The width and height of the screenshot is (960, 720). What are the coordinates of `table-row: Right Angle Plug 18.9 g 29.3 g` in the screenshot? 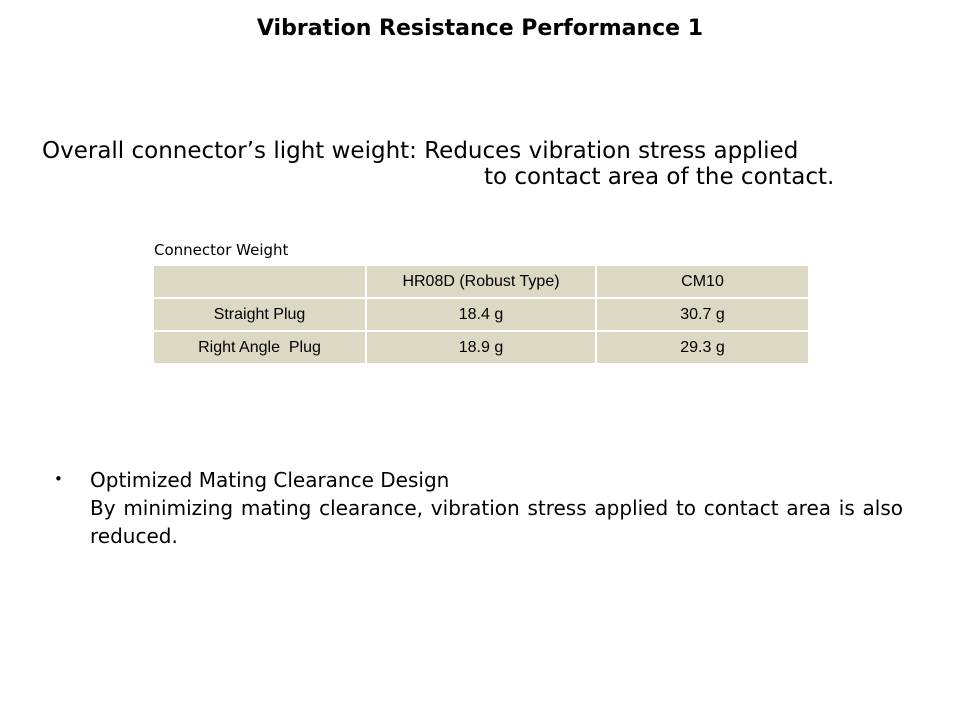 It's located at (481, 347).